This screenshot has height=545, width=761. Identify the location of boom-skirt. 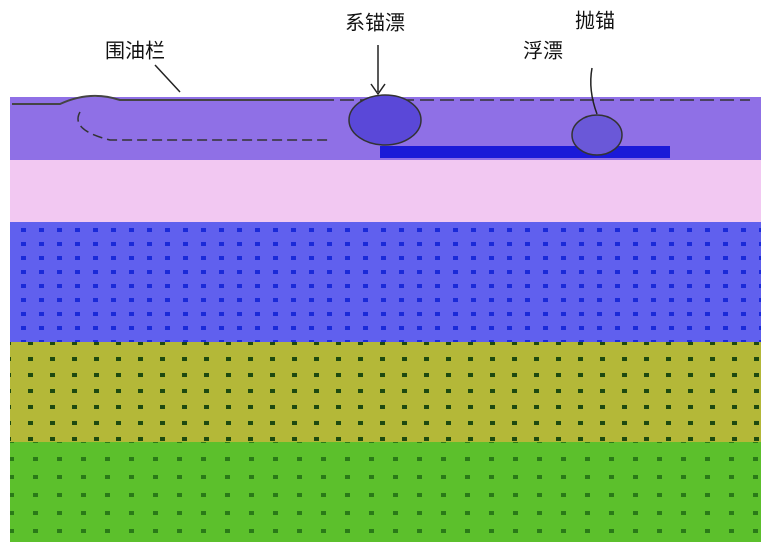
(203, 126).